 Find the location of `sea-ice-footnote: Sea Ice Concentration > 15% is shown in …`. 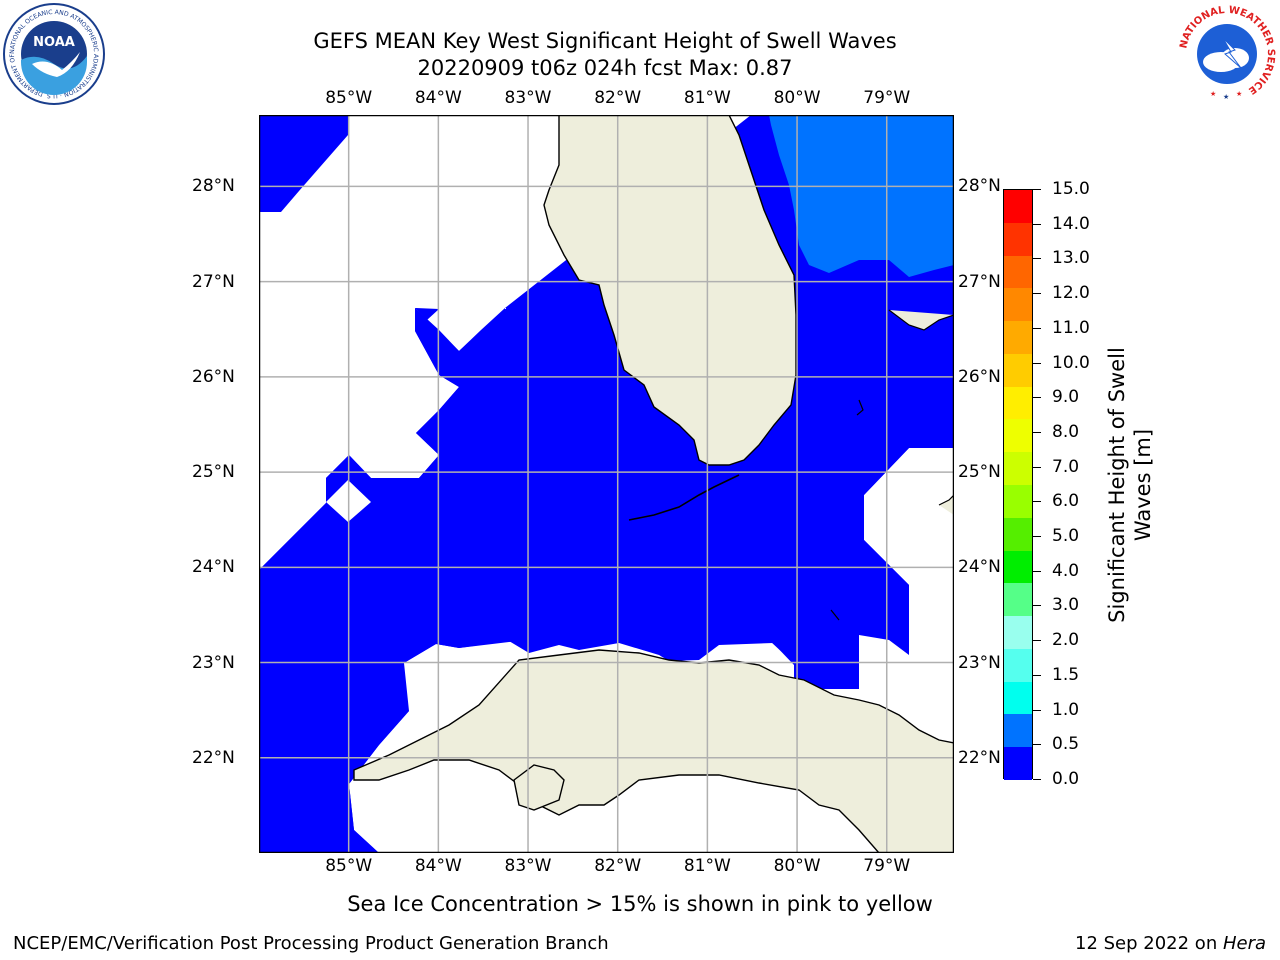

sea-ice-footnote: Sea Ice Concentration > 15% is shown in … is located at coordinates (640, 904).